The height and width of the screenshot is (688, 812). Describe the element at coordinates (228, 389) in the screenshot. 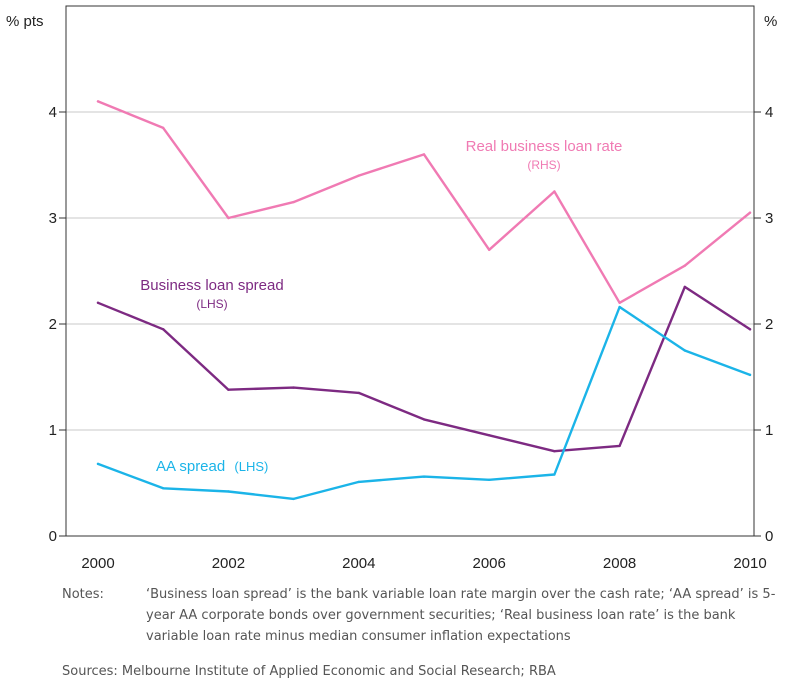

I see `data-point-business-2002` at that location.